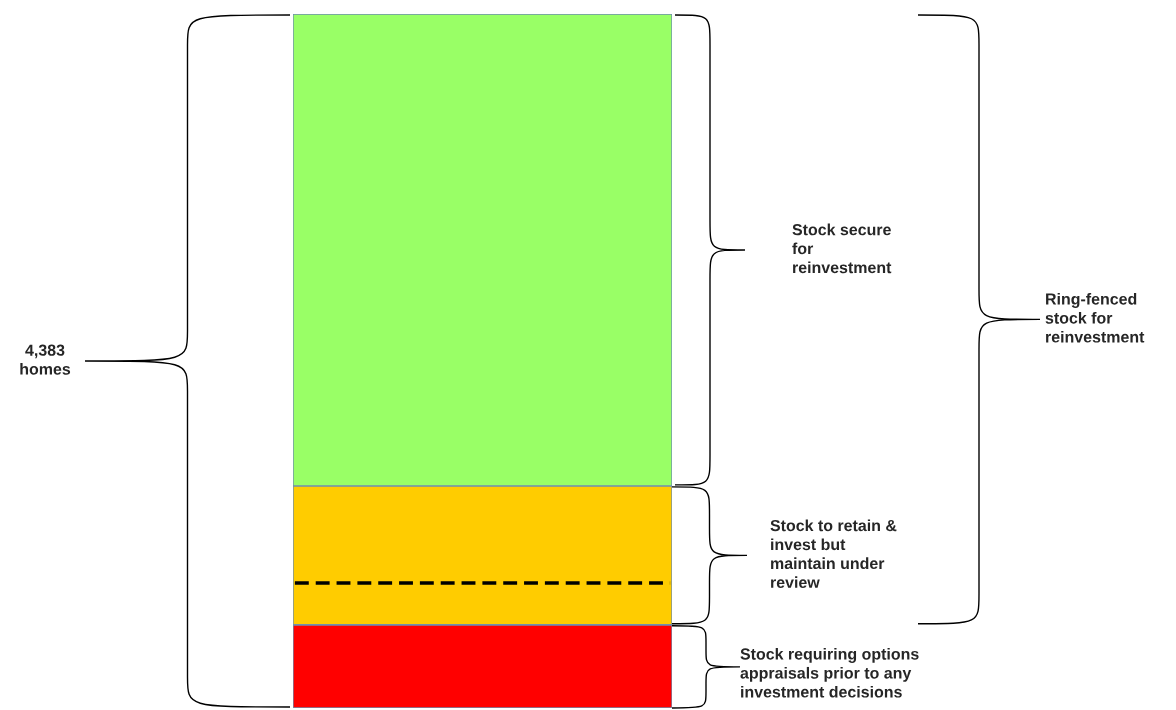  I want to click on text: Ring-fenced stock for reinvestment, so click(1095, 317).